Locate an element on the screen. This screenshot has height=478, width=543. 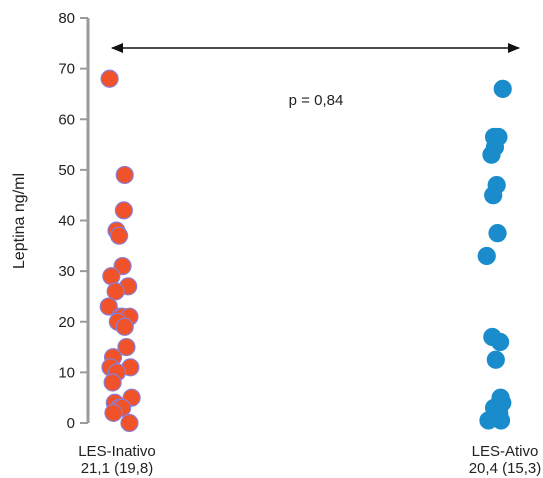
y-tick-label: 50 is located at coordinates (66, 170).